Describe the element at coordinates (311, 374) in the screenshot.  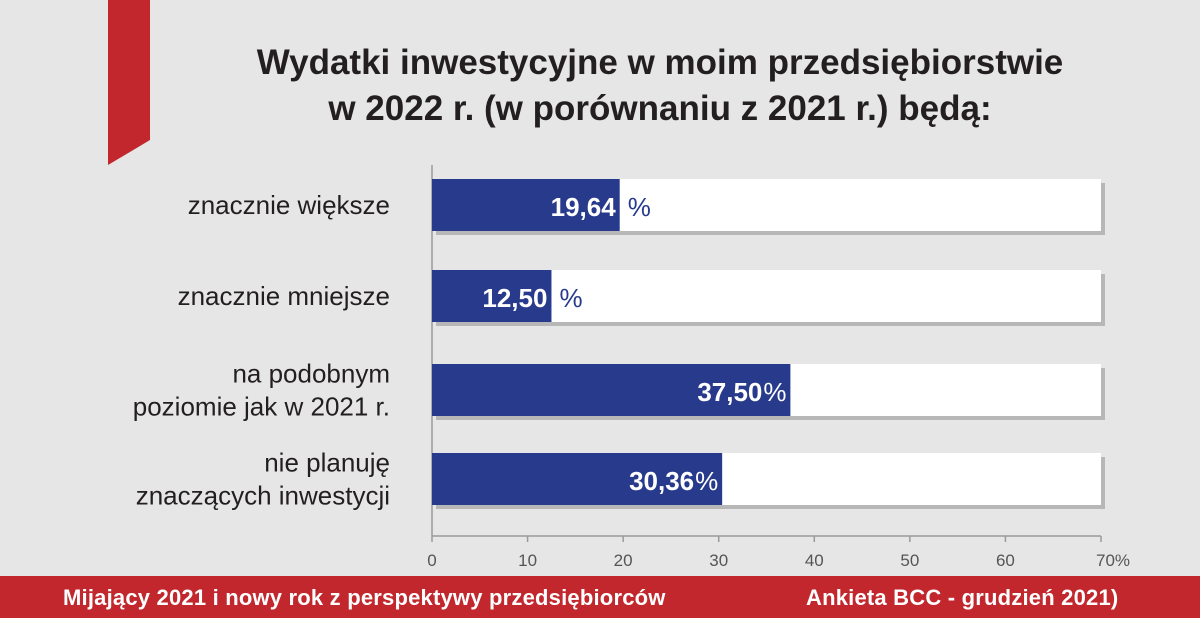
I see `category-label: na podobnym` at that location.